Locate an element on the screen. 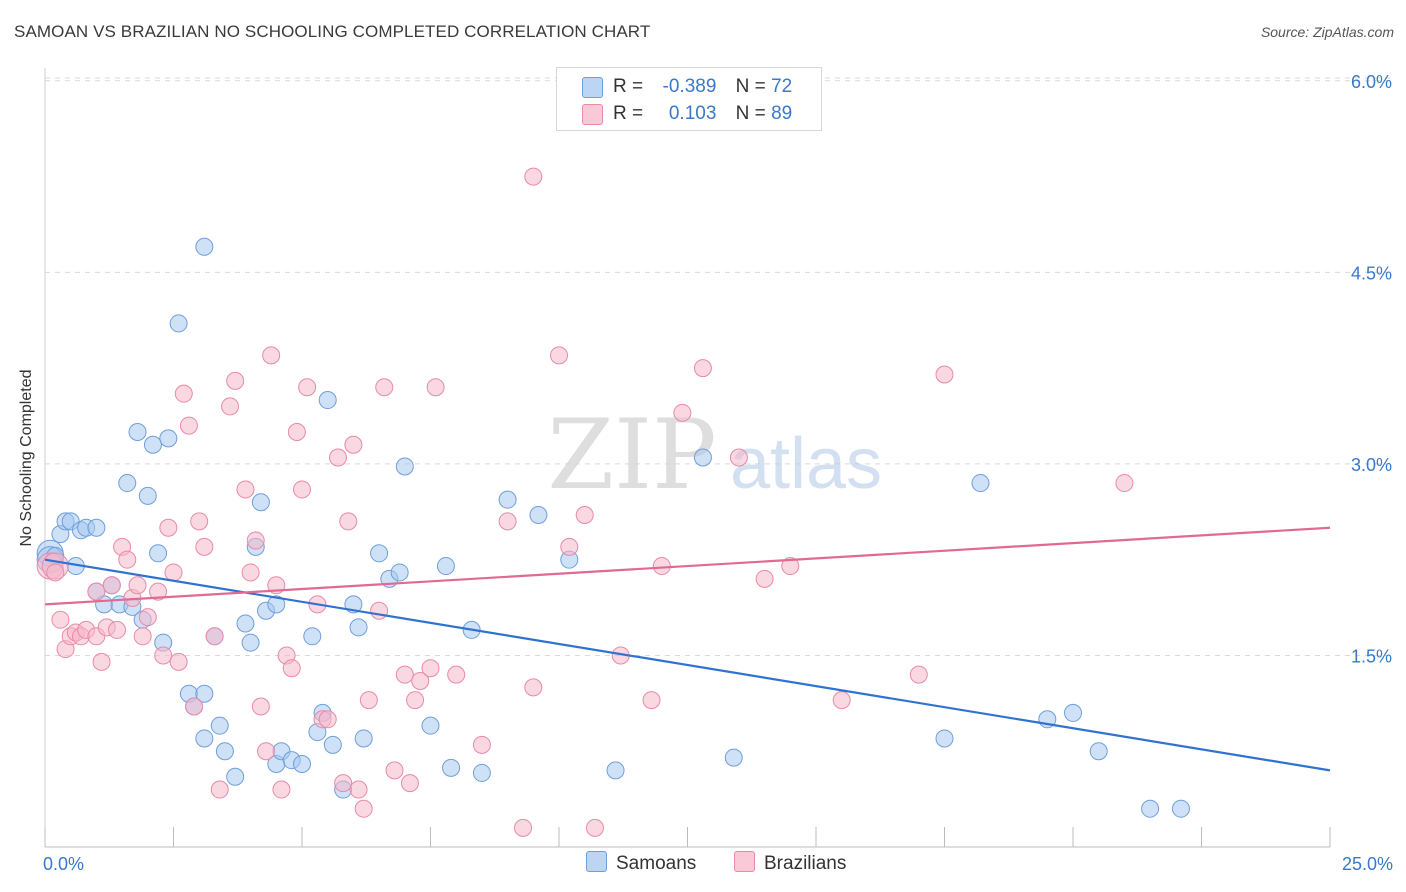 This screenshot has height=892, width=1406. brazilians-r-label: R = is located at coordinates (628, 113).